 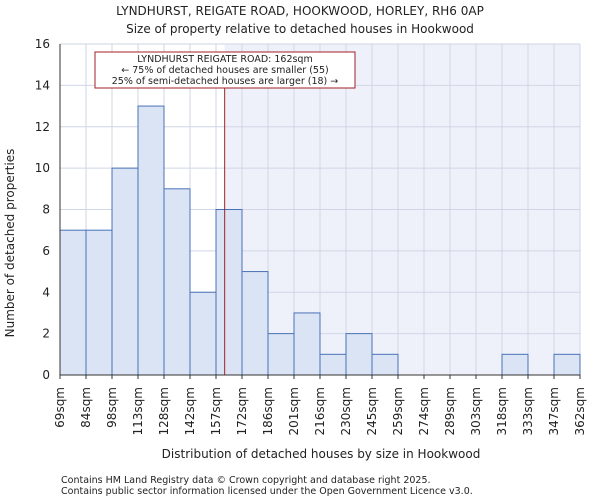 I want to click on bar-84sqm, so click(x=99, y=302).